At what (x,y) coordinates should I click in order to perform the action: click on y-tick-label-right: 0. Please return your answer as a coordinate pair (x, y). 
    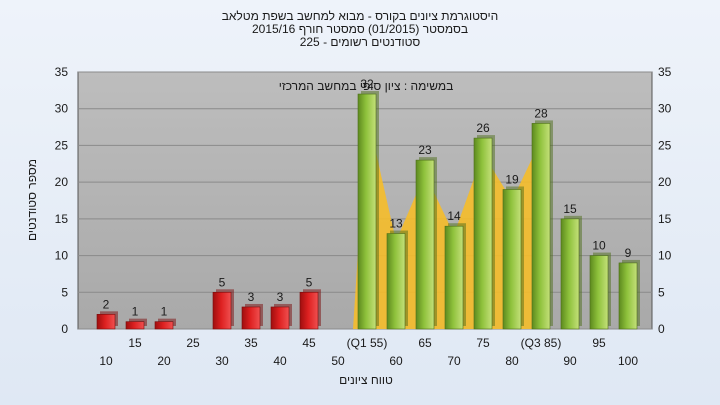
    Looking at the image, I should click on (661, 329).